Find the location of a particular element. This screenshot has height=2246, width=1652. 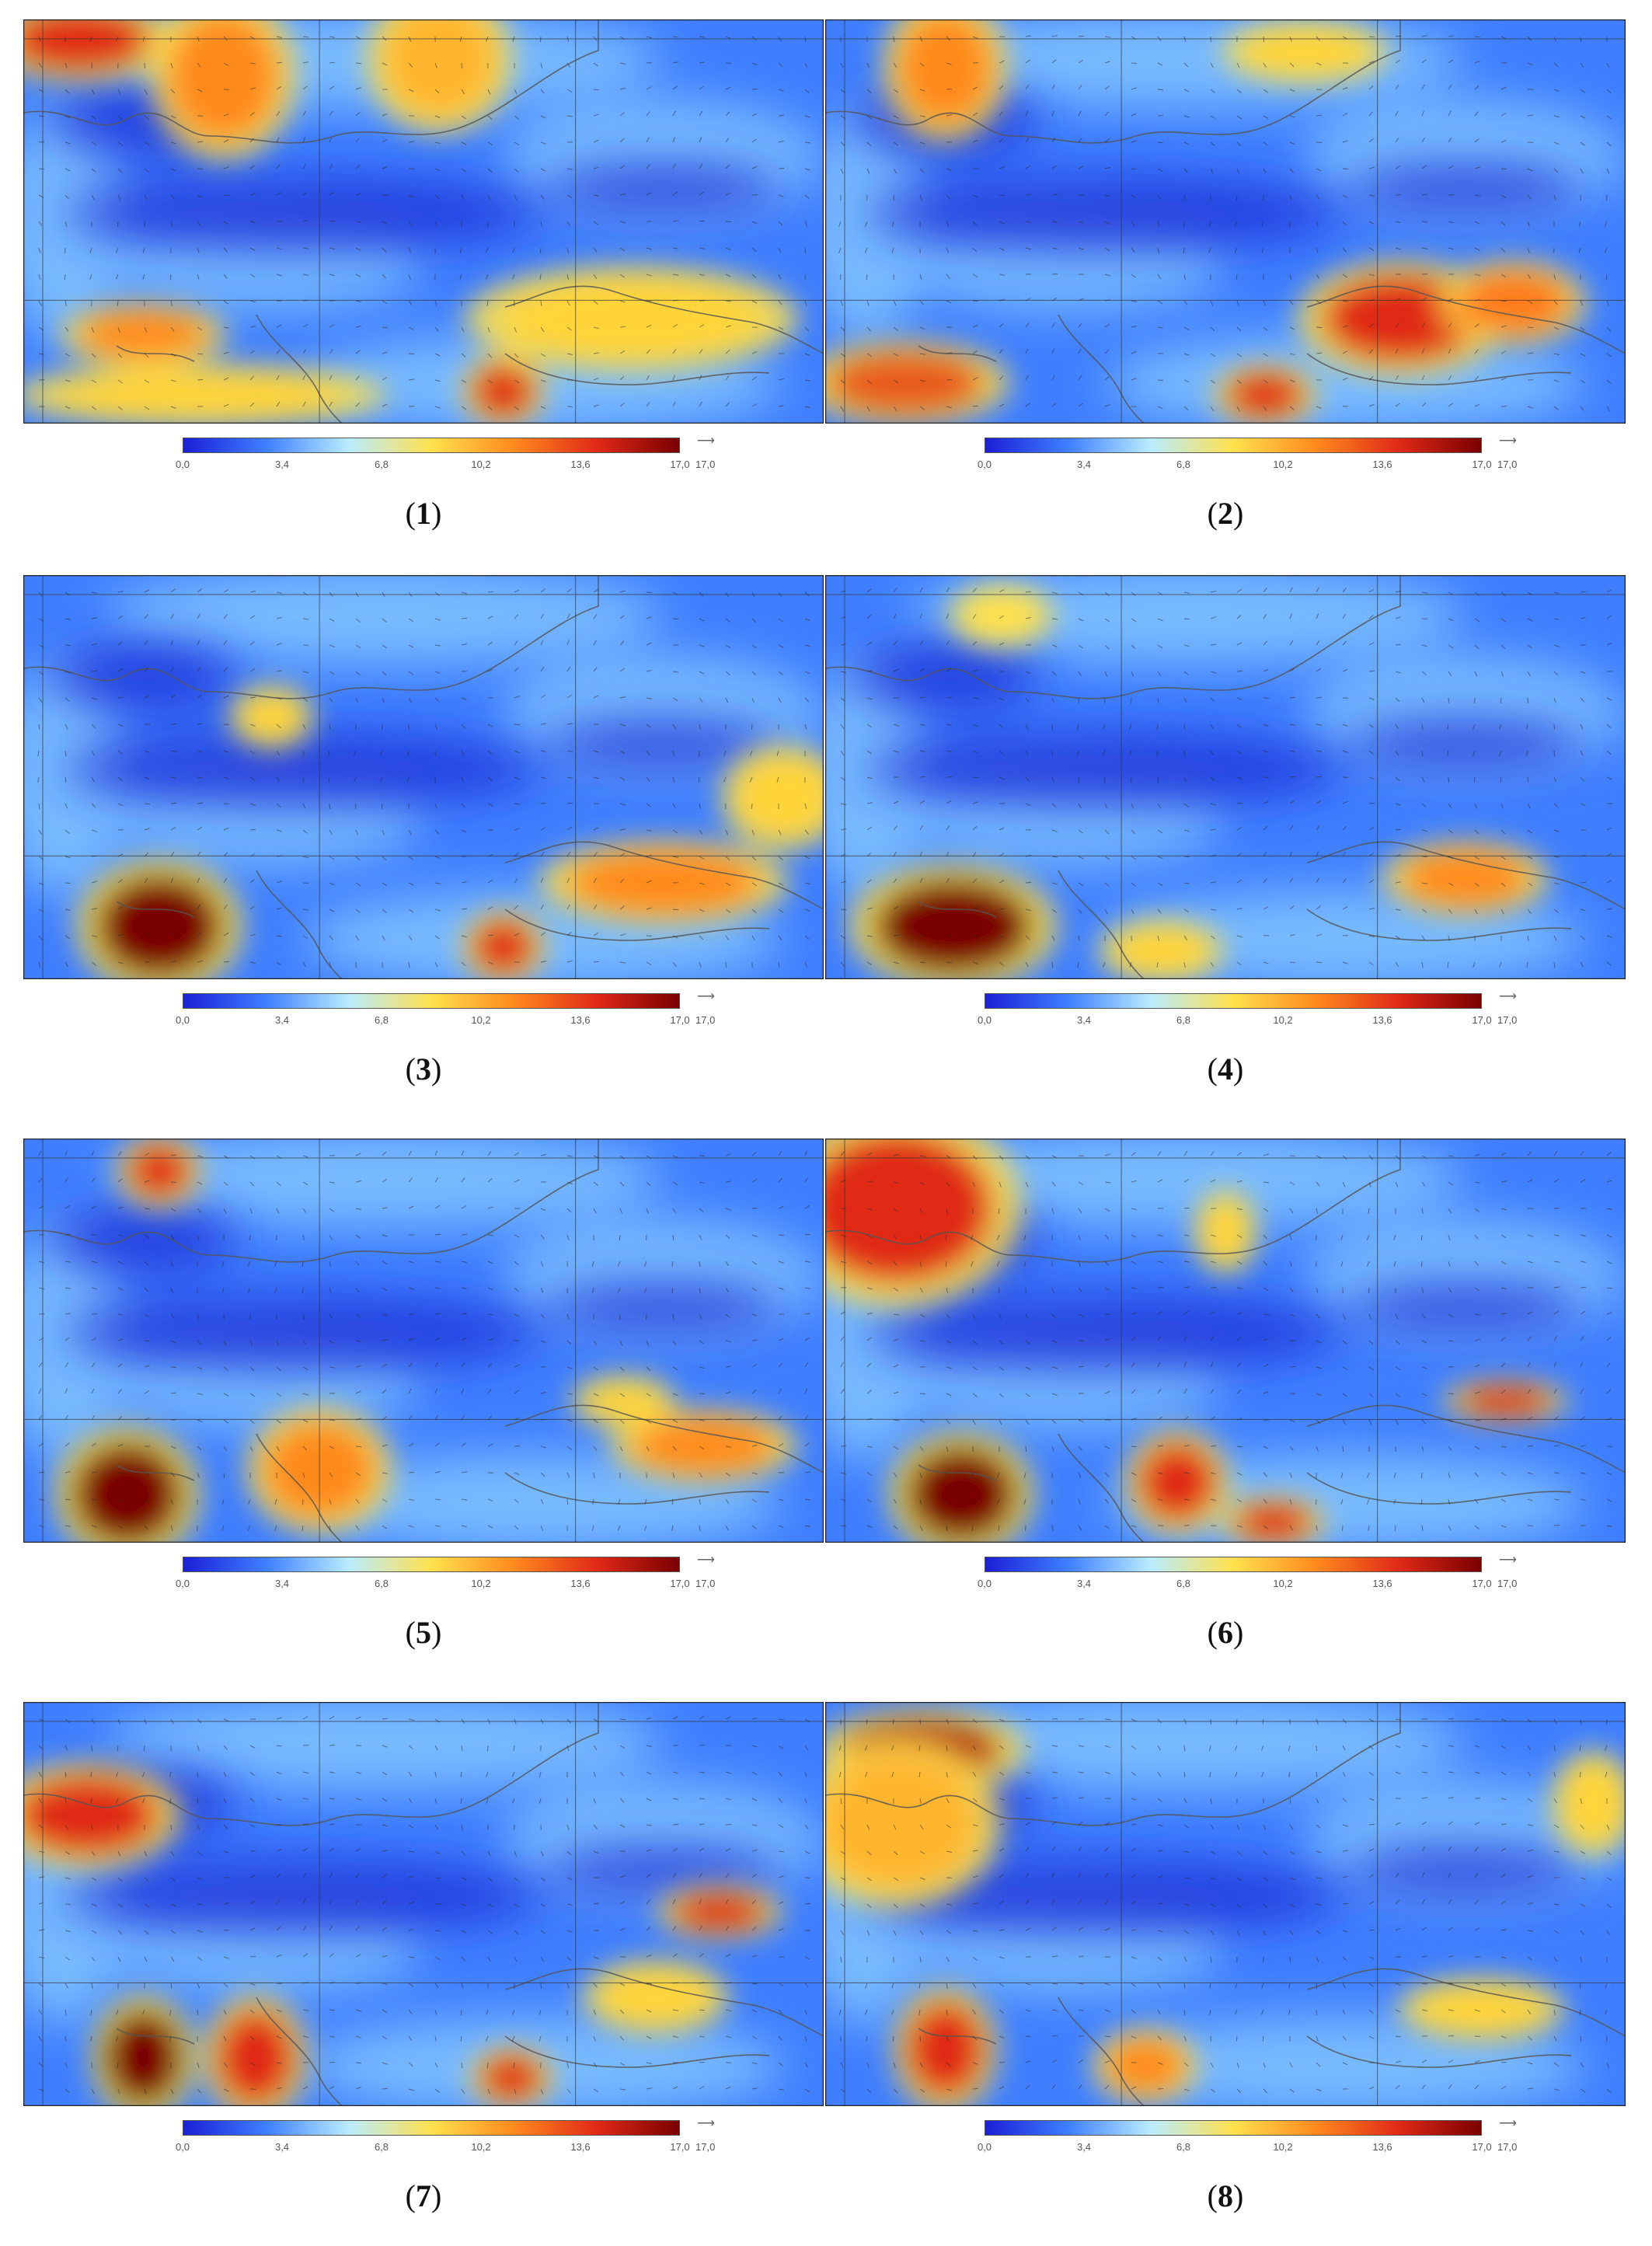

panel-label: 4 is located at coordinates (1225, 1069).